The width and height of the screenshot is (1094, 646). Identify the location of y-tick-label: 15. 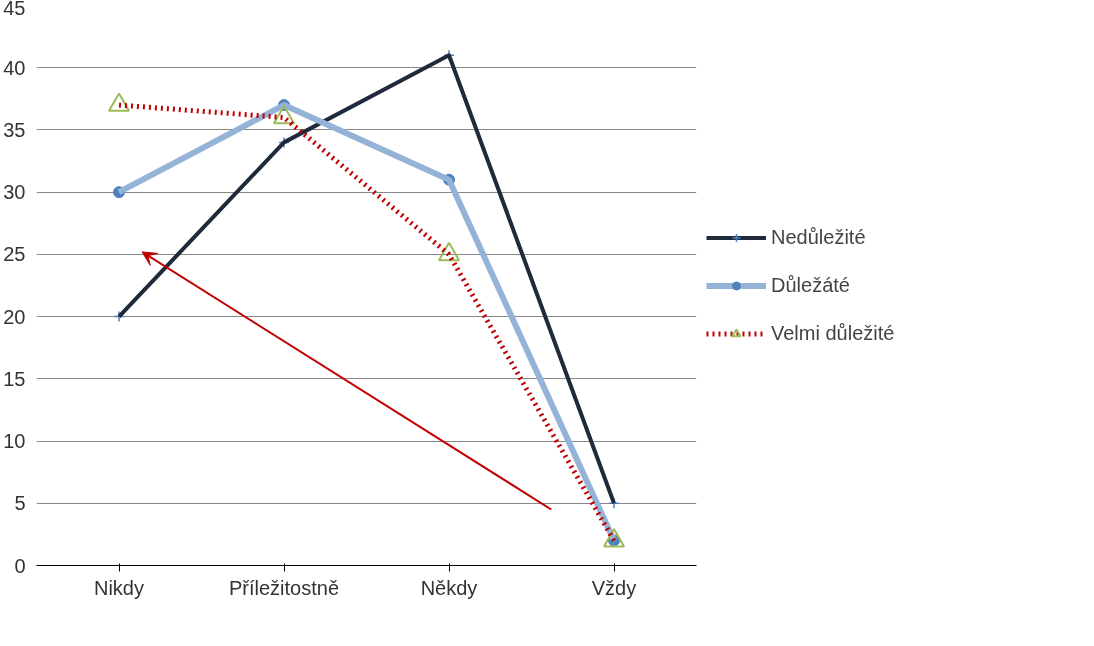
(14, 378).